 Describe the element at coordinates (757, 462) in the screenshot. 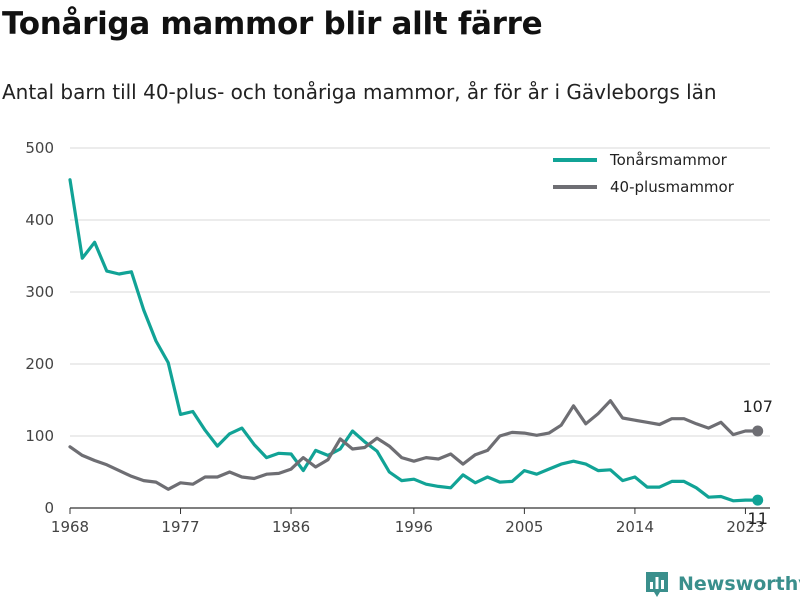

I see `end-points: 11 107` at that location.